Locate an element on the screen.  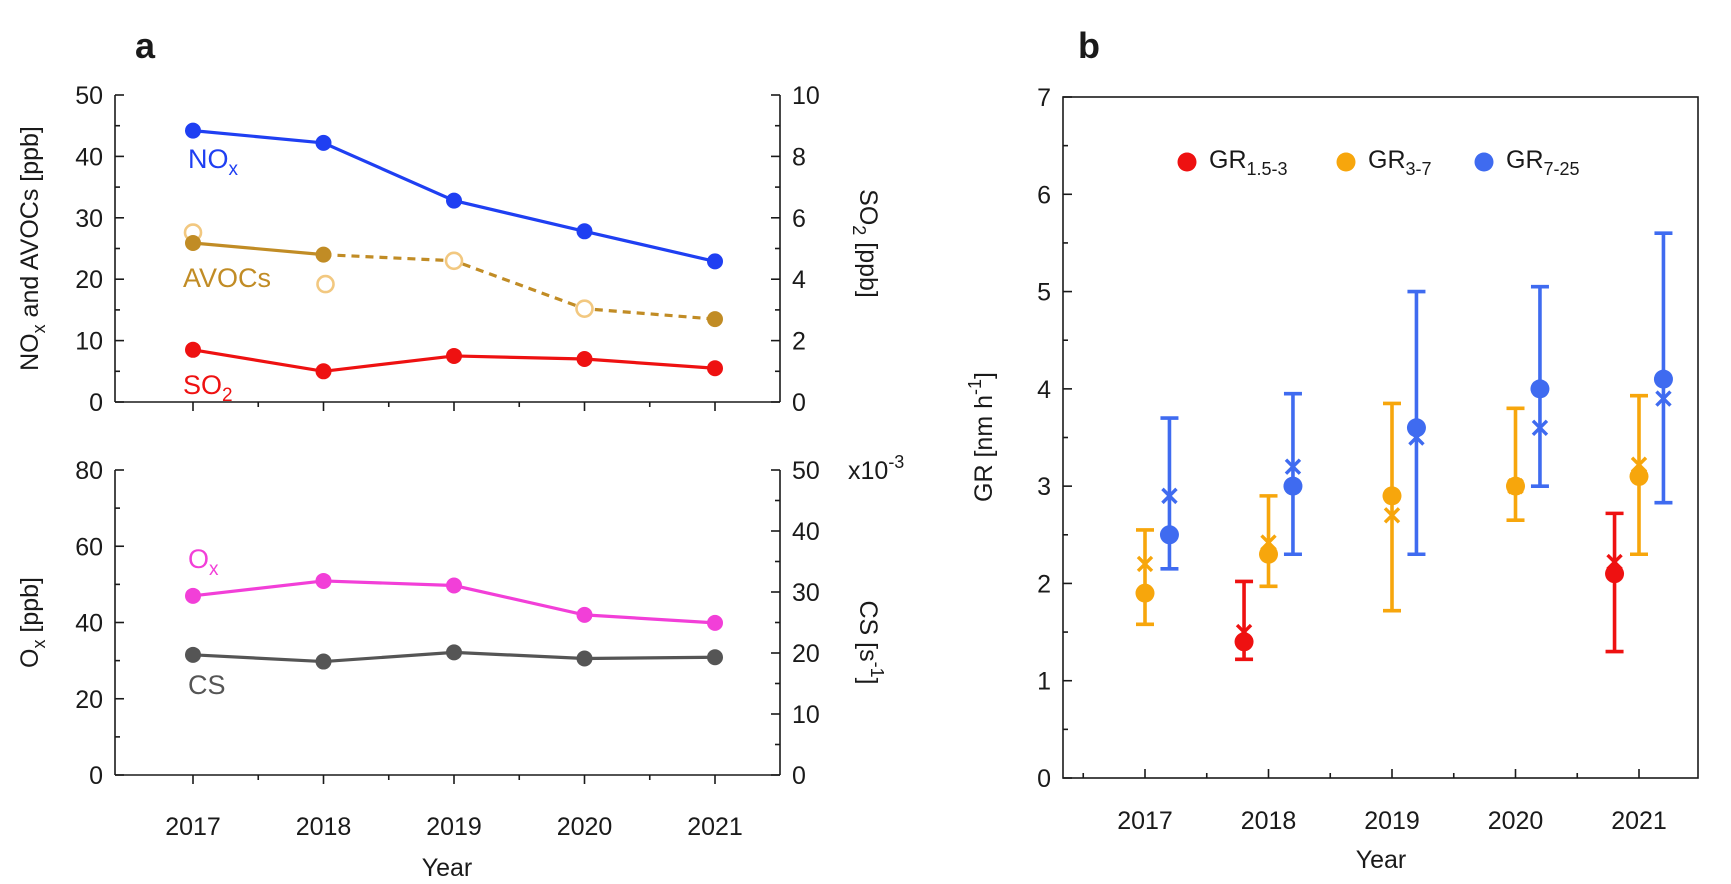
y-left-tick-label: 0 is located at coordinates (96, 776).